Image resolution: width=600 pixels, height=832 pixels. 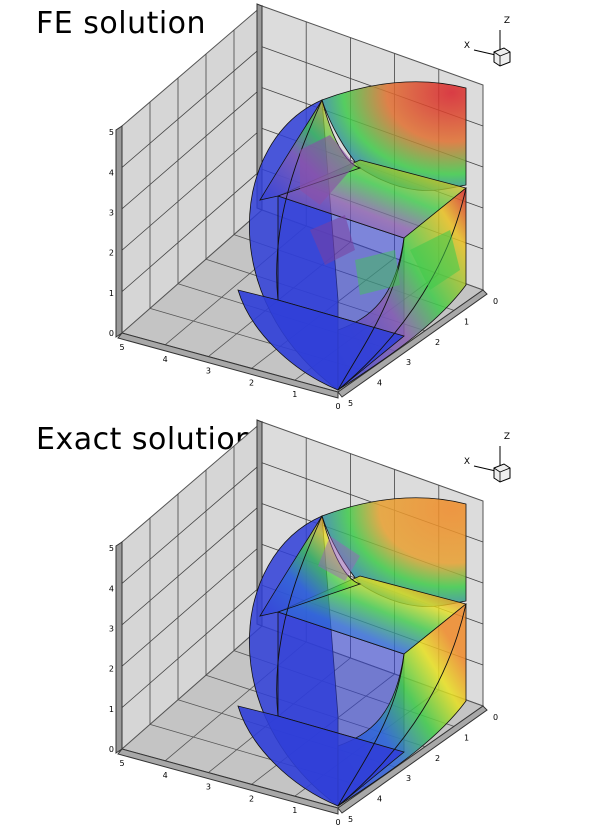 I want to click on panel-title: Exact solution, so click(x=145, y=439).